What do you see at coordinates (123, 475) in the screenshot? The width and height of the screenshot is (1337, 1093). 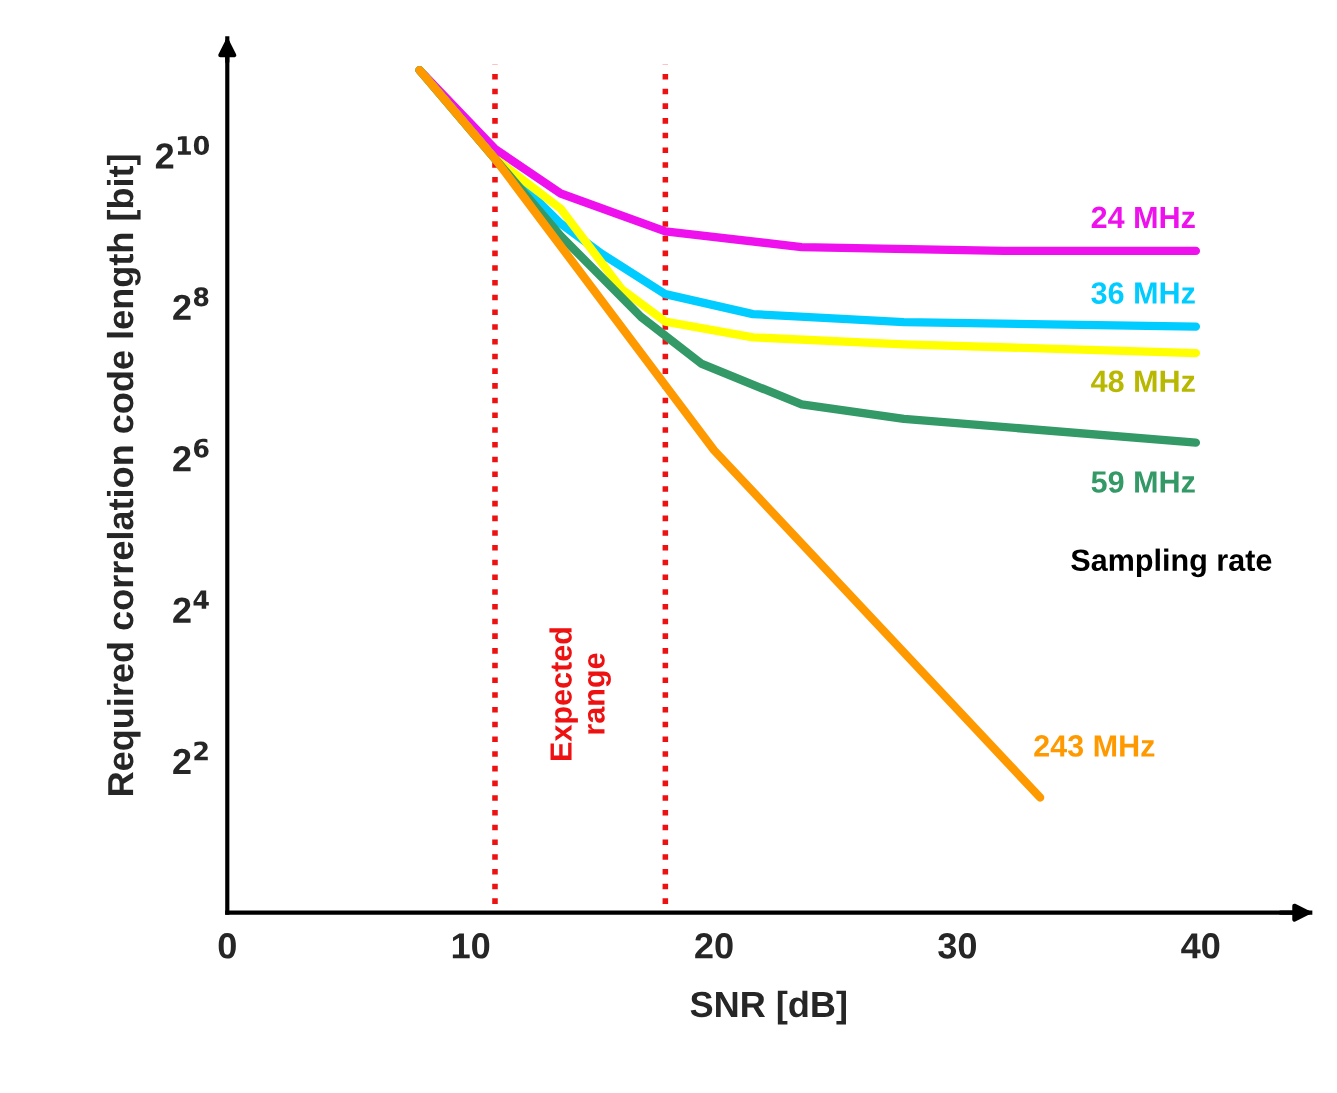 I see `y-axis-title: Required correlation code length [bit]` at bounding box center [123, 475].